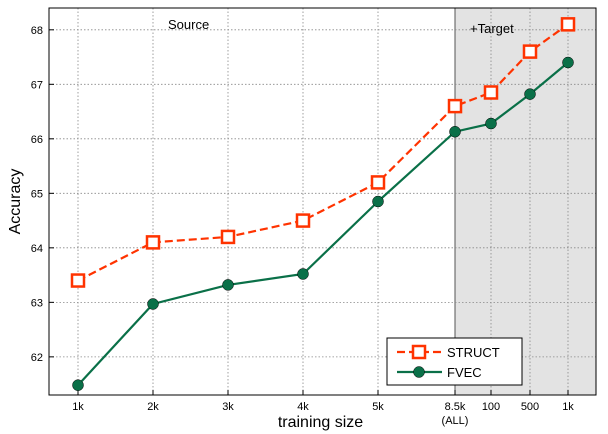 This screenshot has width=608, height=434. What do you see at coordinates (491, 407) in the screenshot?
I see `x-tick-label: 100` at bounding box center [491, 407].